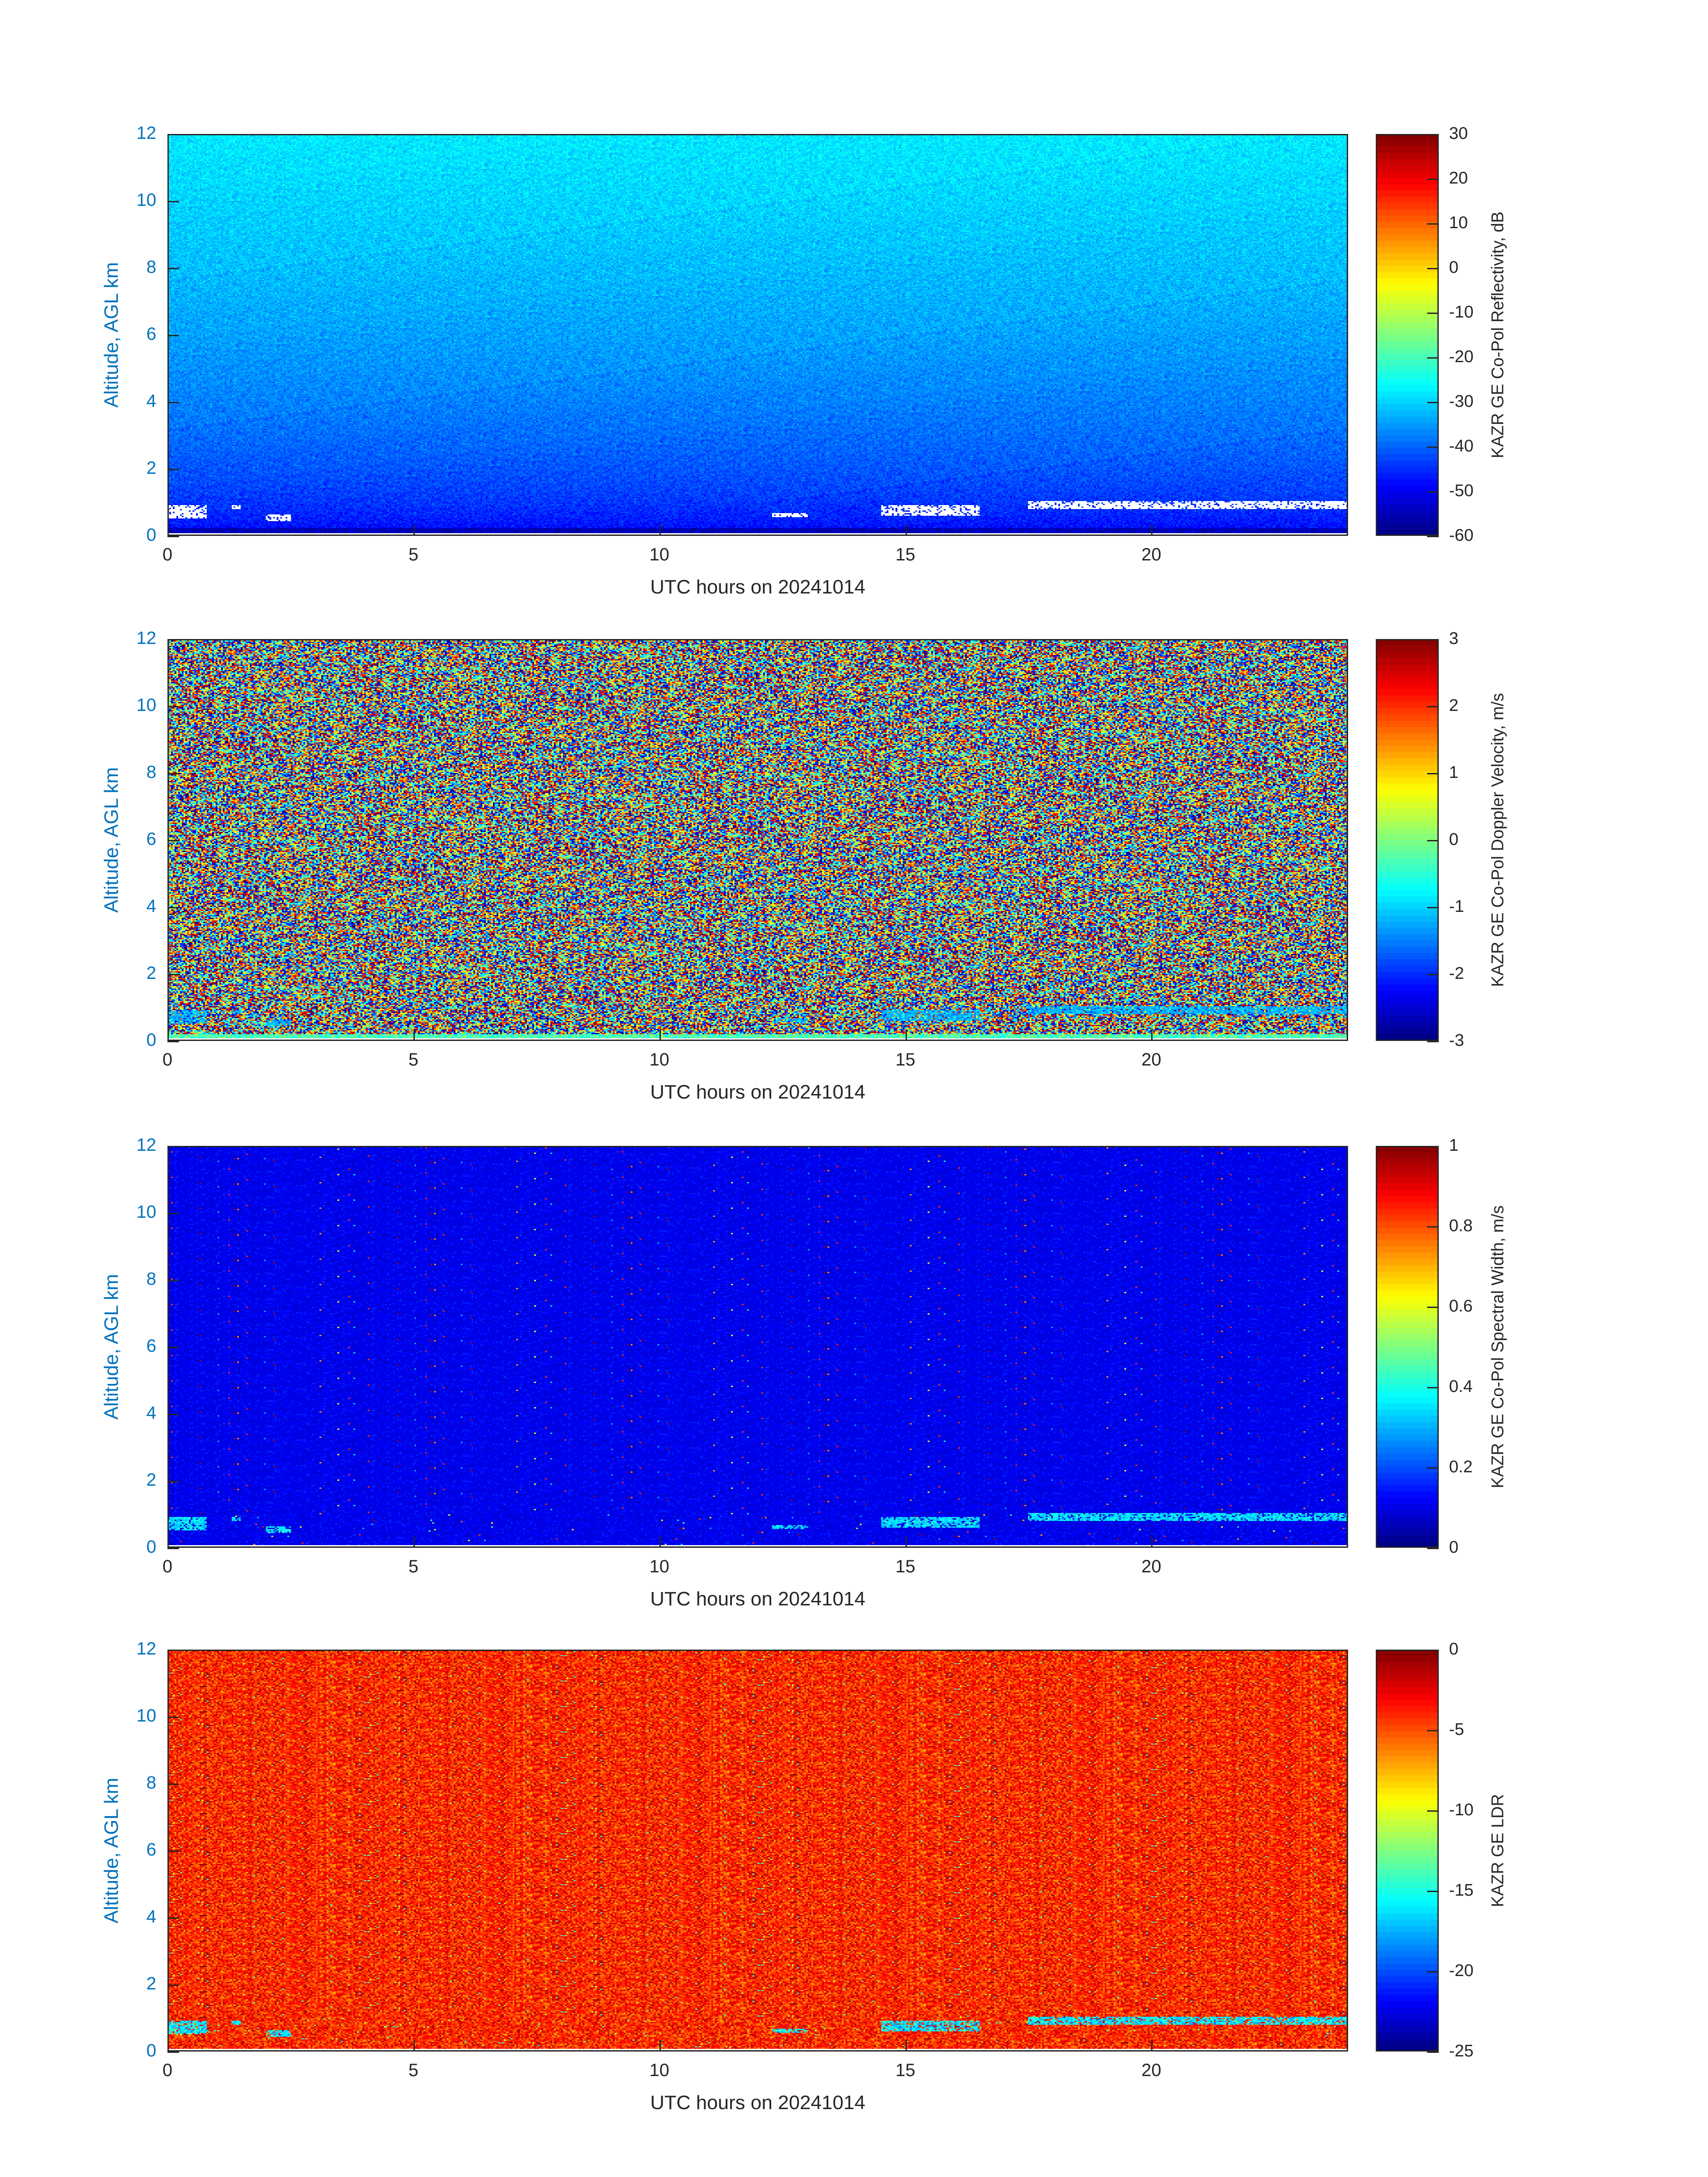  What do you see at coordinates (1498, 840) in the screenshot?
I see `colorbar-label: KAZR GE Co-Pol Doppler Velocity, m/s` at bounding box center [1498, 840].